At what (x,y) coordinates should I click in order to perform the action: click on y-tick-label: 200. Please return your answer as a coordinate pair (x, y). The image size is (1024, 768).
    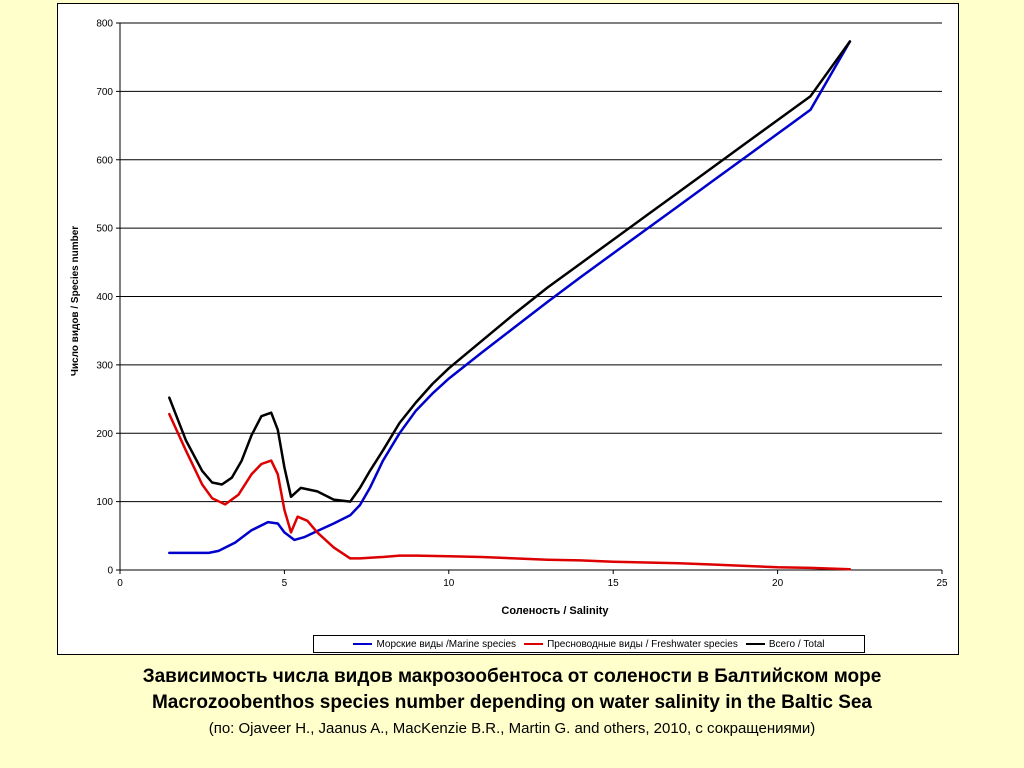
    Looking at the image, I should click on (104, 434).